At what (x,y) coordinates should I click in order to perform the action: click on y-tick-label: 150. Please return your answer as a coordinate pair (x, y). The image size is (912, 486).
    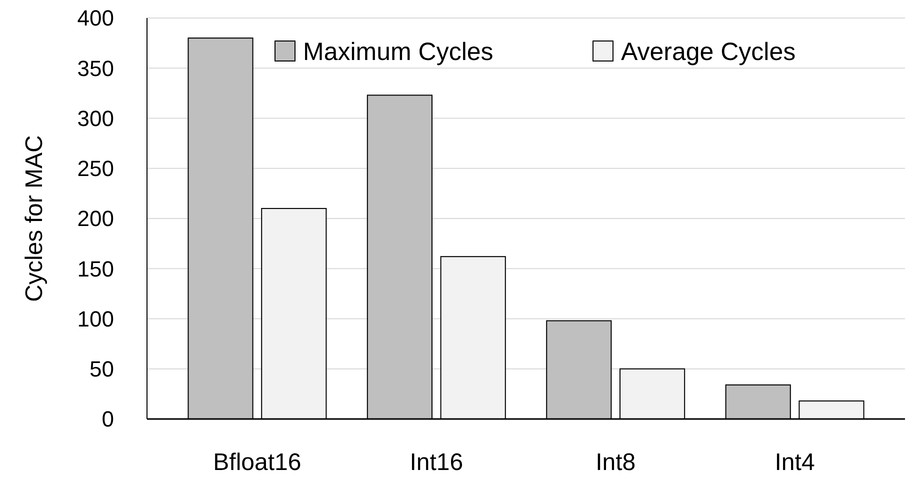
    Looking at the image, I should click on (95, 269).